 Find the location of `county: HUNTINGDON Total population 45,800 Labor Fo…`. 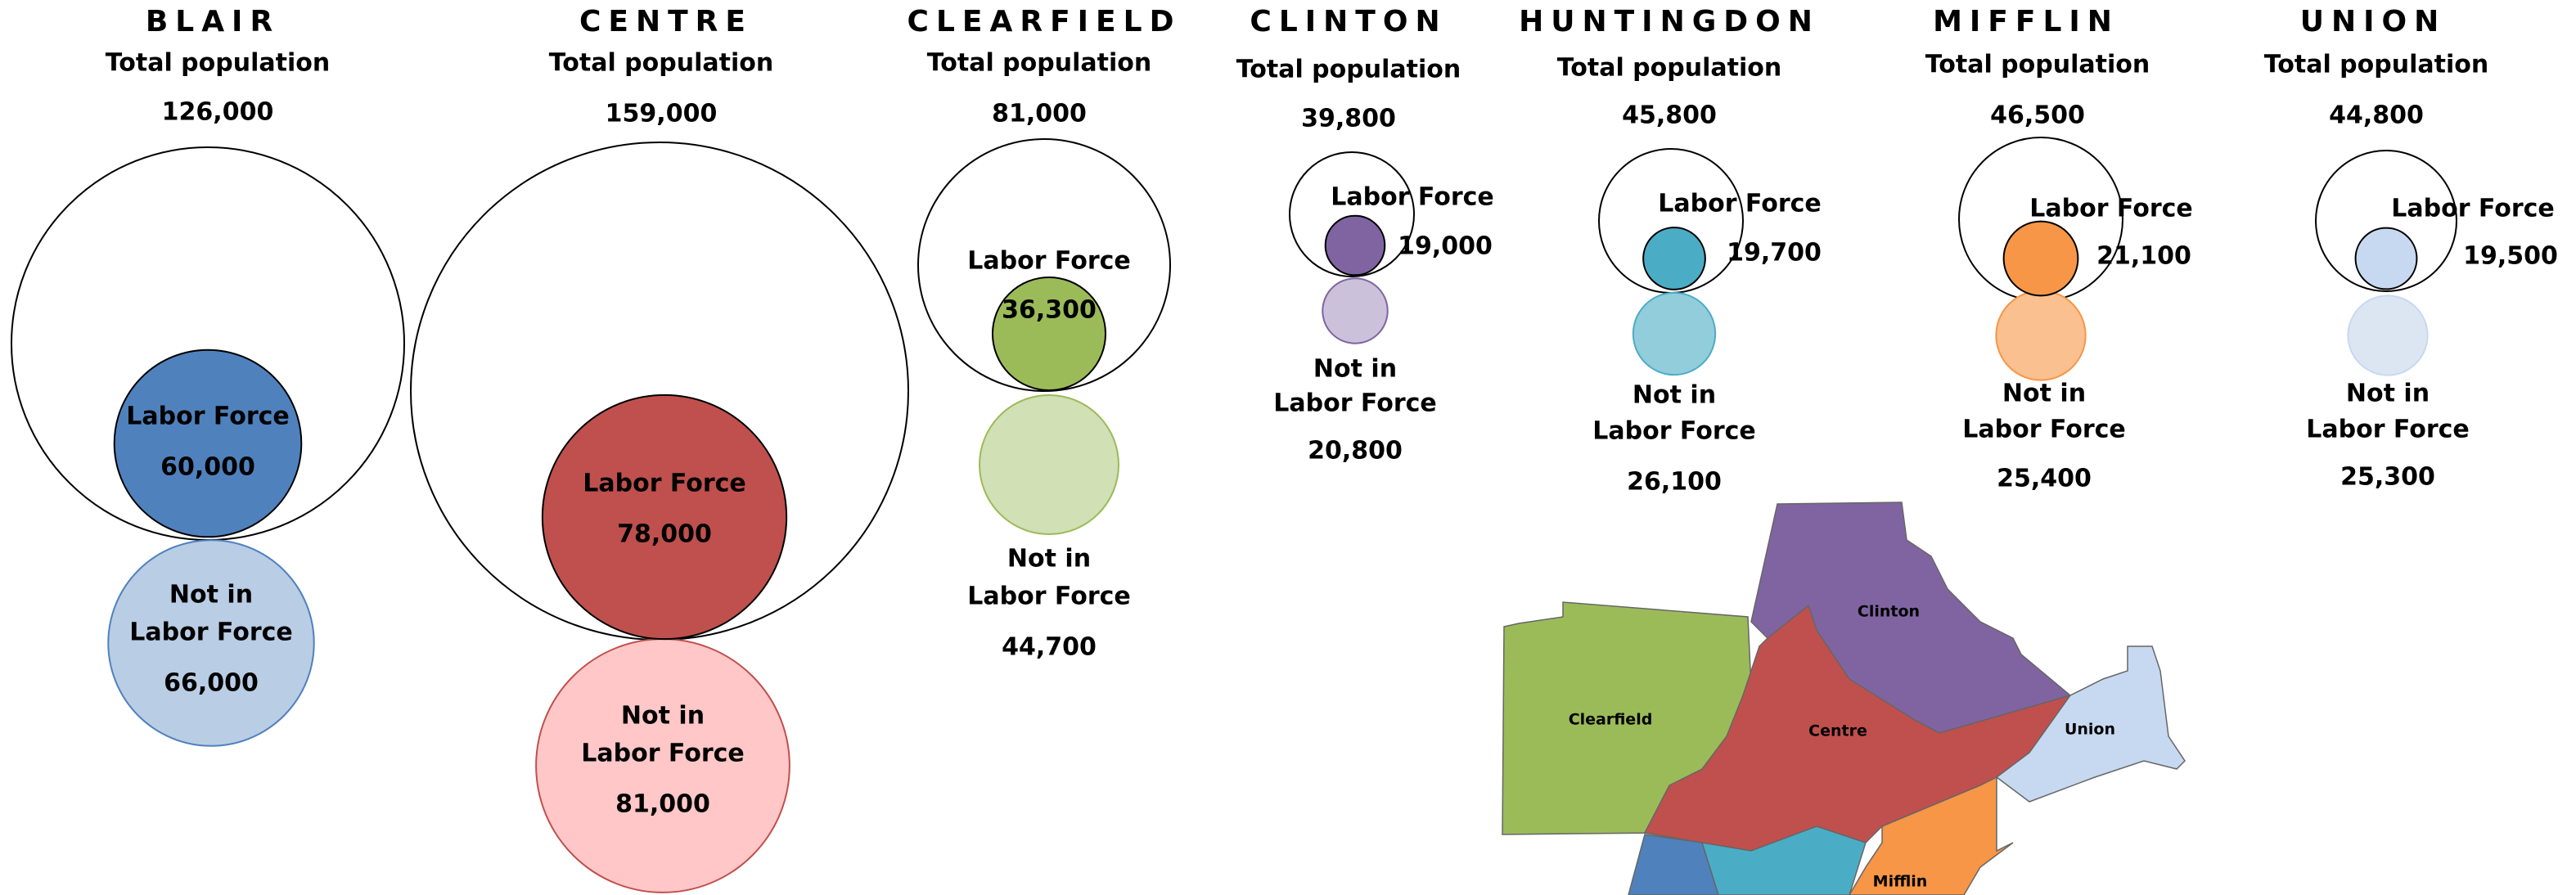

county: HUNTINGDON Total population 45,800 Labor Fo… is located at coordinates (1670, 251).